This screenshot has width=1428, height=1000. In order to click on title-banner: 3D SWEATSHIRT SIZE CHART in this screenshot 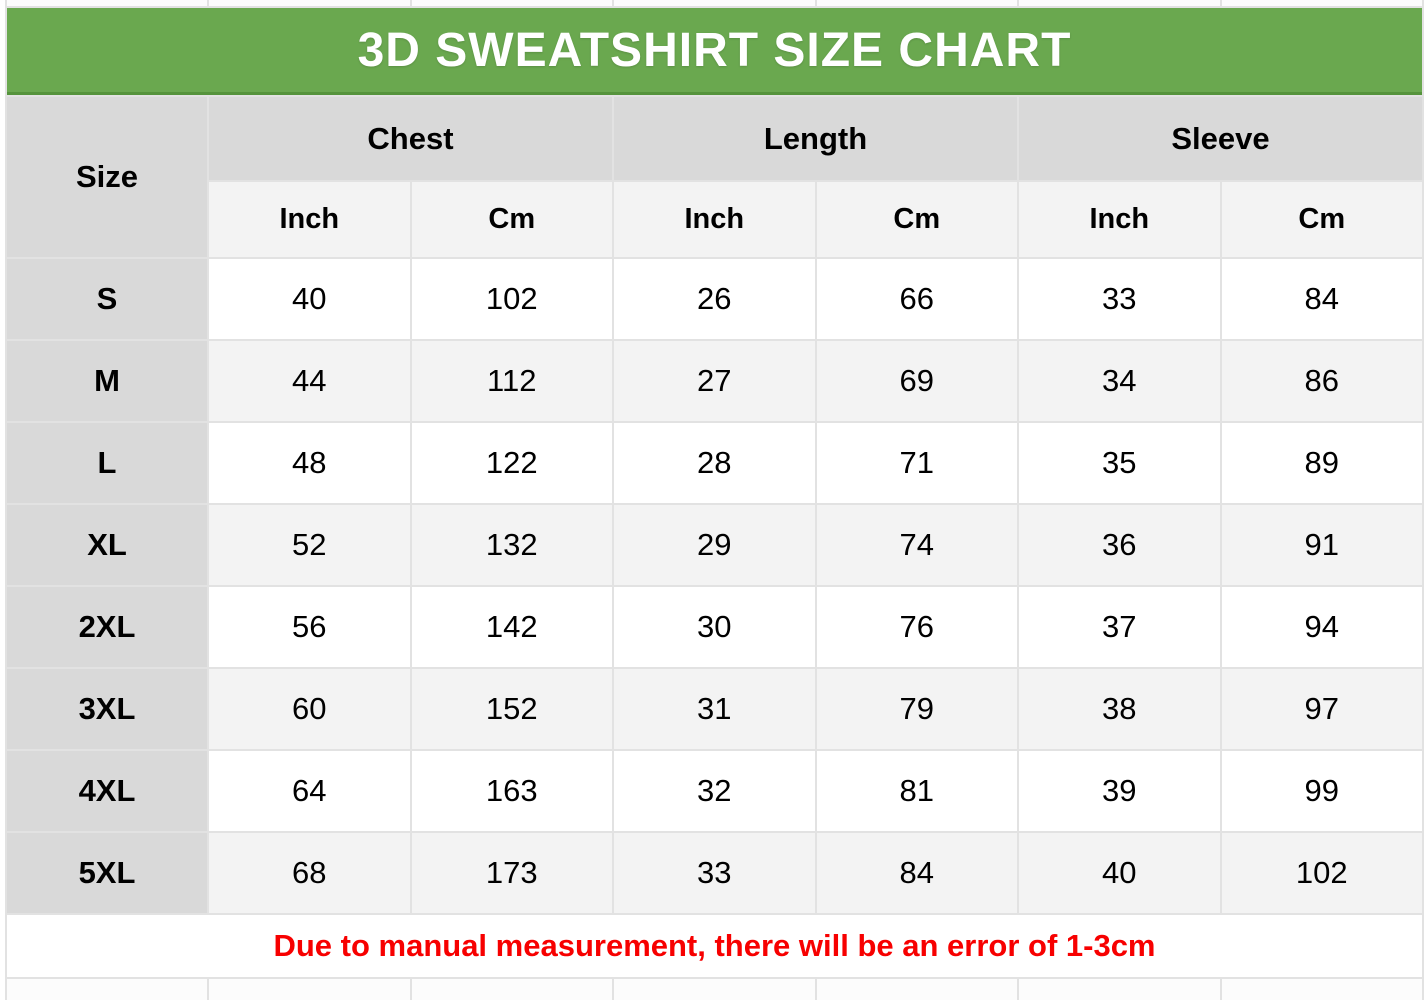, I will do `click(714, 51)`.